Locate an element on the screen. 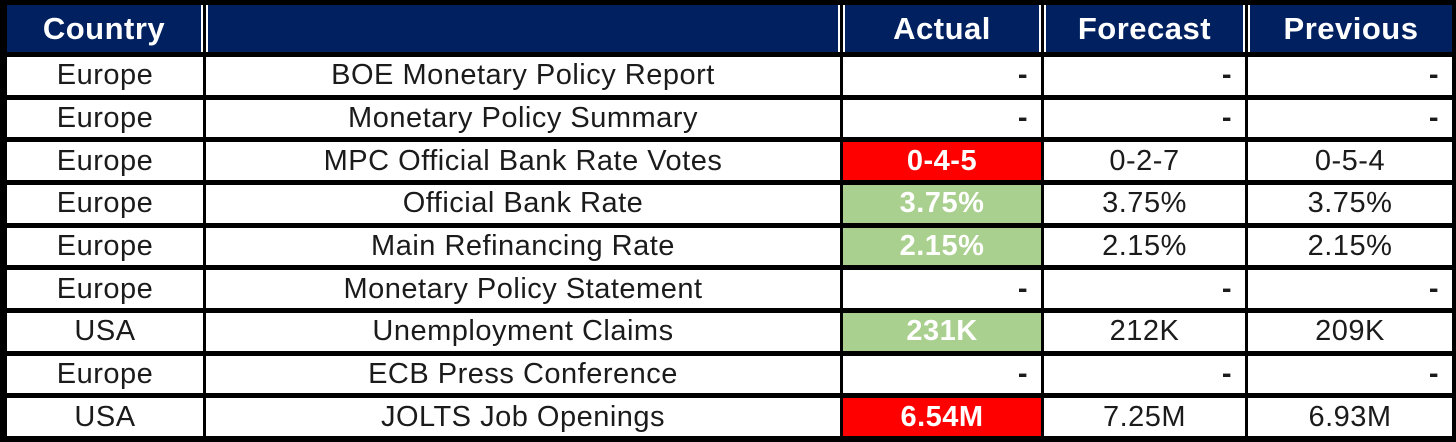  previous-cell: 209K is located at coordinates (1350, 332).